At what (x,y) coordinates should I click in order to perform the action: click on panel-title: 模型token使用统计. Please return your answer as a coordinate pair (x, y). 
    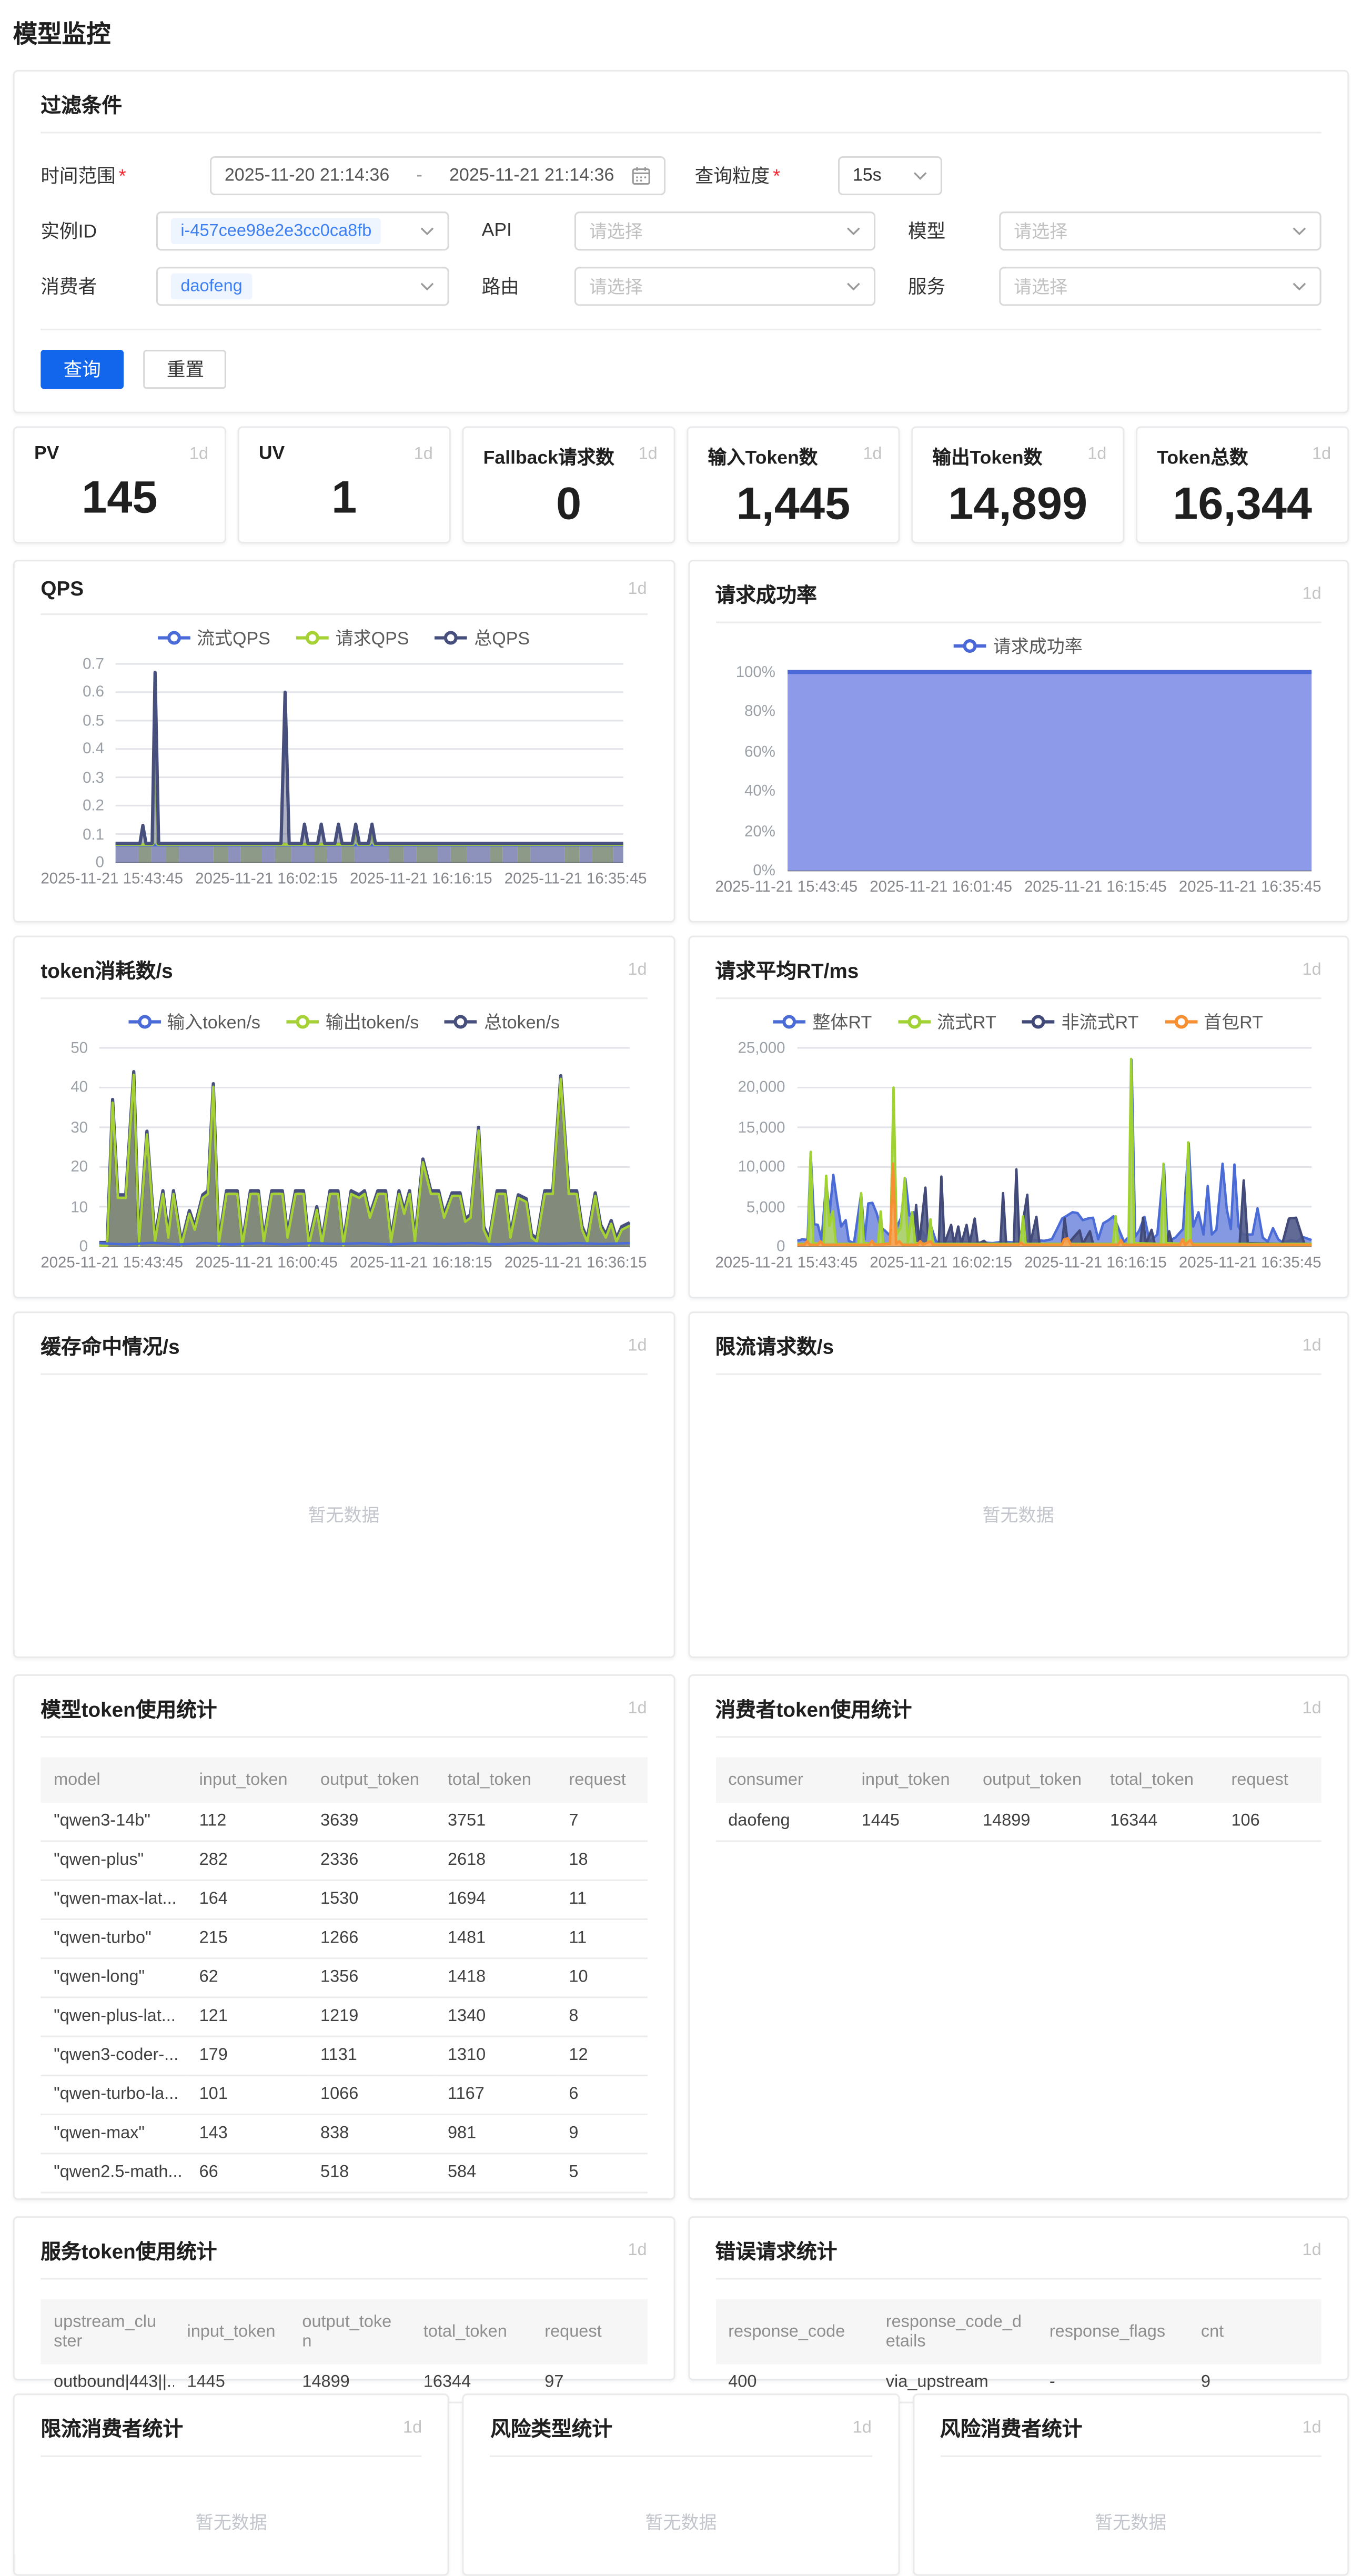
    Looking at the image, I should click on (129, 1710).